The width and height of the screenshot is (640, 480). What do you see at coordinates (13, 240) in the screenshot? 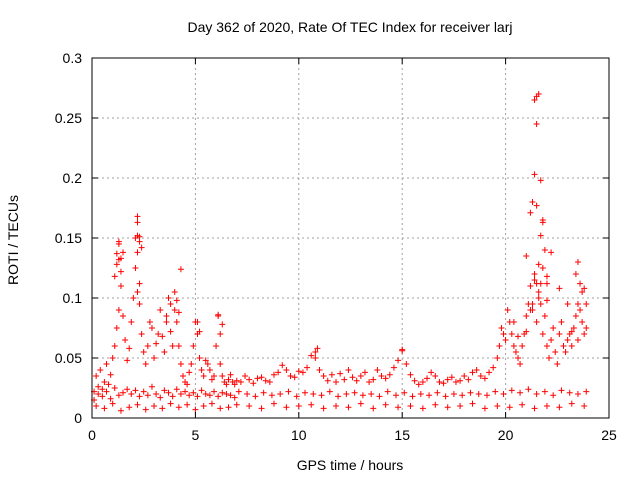
I see `y-axis-label: ROTI / TECUs` at bounding box center [13, 240].